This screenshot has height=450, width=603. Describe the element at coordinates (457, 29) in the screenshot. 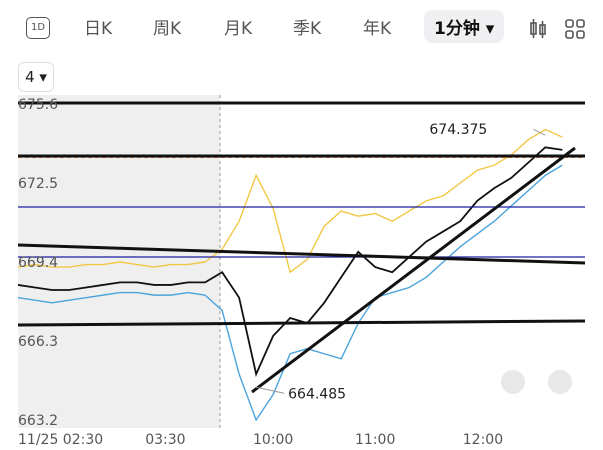

I see `active-tab-label: 1分钟` at that location.